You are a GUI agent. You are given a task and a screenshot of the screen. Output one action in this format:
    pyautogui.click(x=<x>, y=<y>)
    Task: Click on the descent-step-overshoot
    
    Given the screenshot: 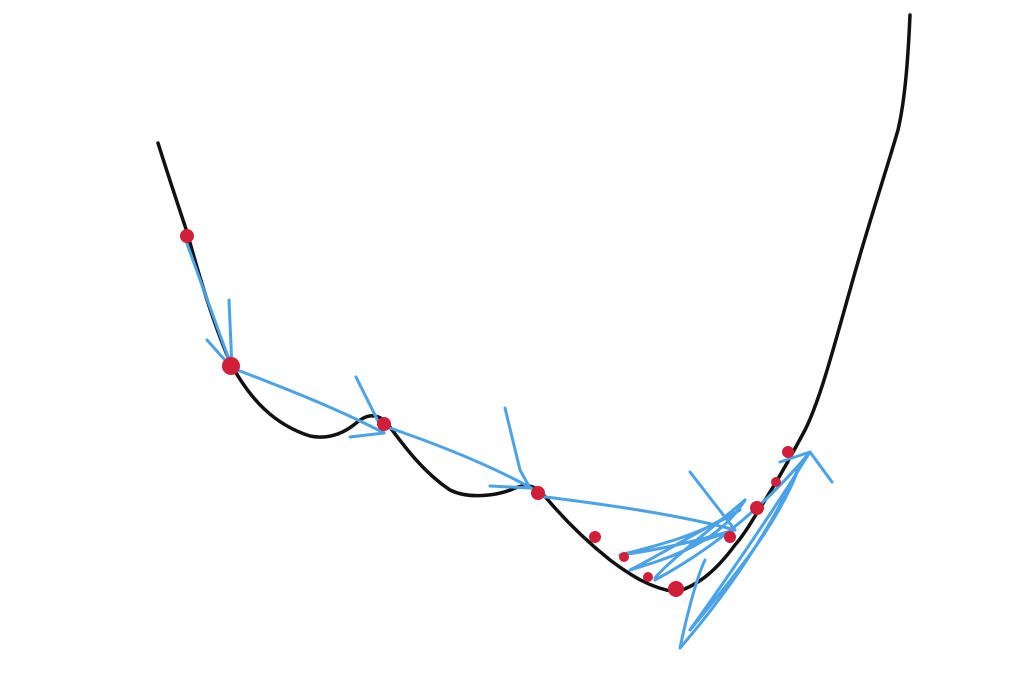 What is the action you would take?
    pyautogui.click(x=743, y=550)
    